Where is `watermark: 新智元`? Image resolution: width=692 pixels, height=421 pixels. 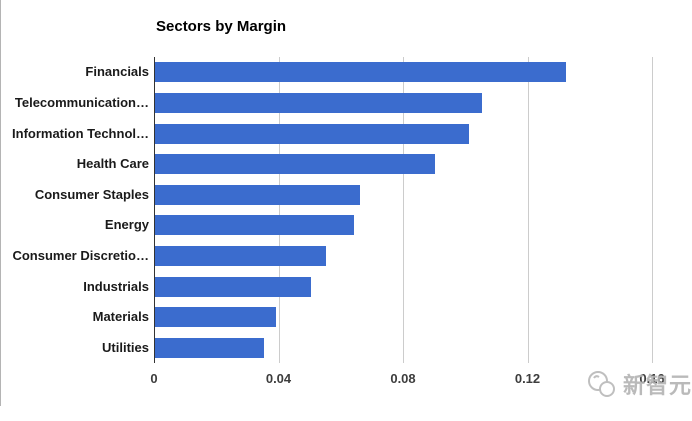
watermark: 新智元 is located at coordinates (639, 386).